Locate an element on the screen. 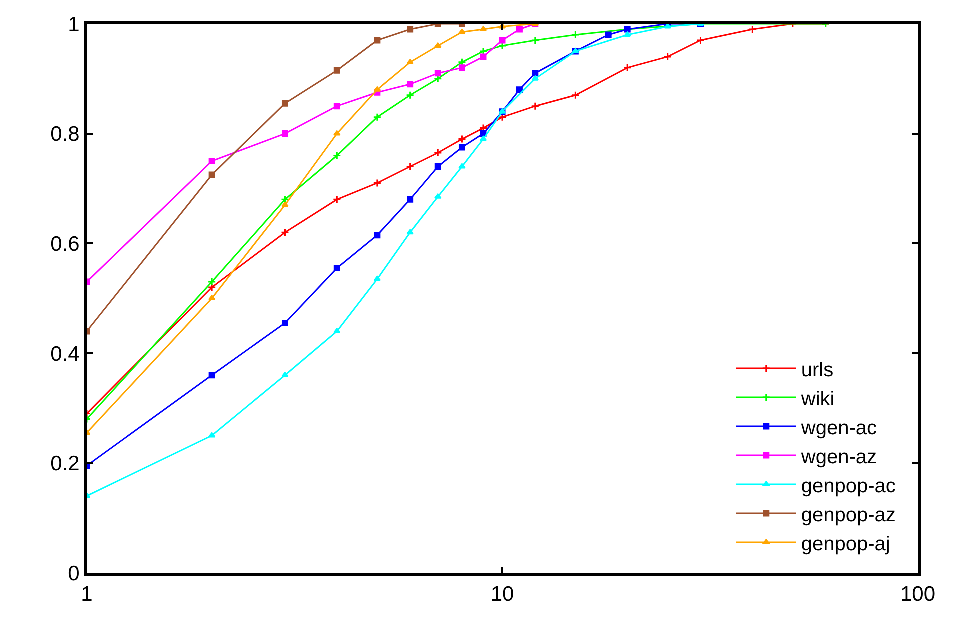  legend-label: wiki is located at coordinates (817, 399).